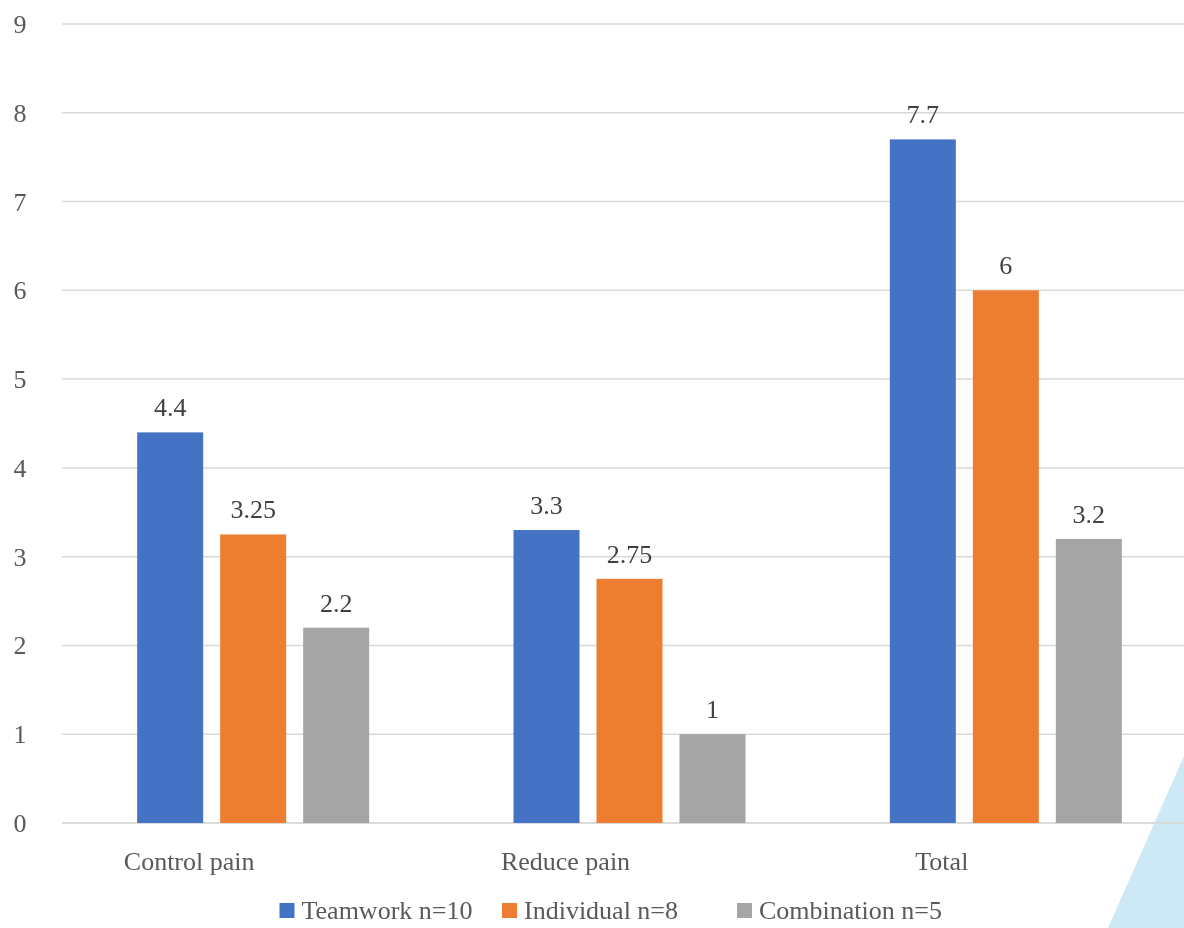  I want to click on data-label: 3.2, so click(1089, 514).